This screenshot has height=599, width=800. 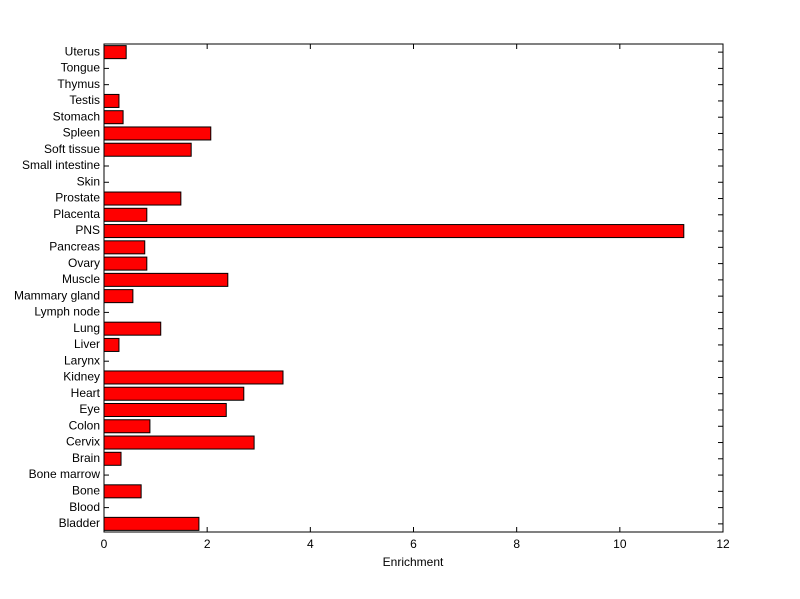 I want to click on y-tick-label: Lung, so click(x=86, y=328).